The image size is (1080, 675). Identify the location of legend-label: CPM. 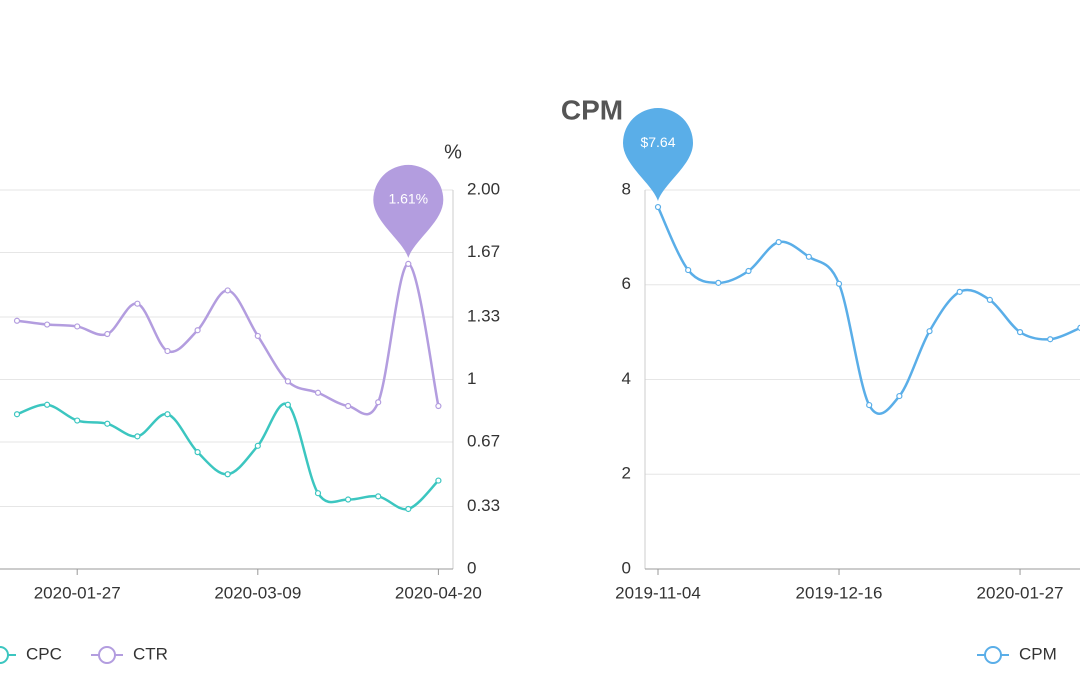
(1038, 653).